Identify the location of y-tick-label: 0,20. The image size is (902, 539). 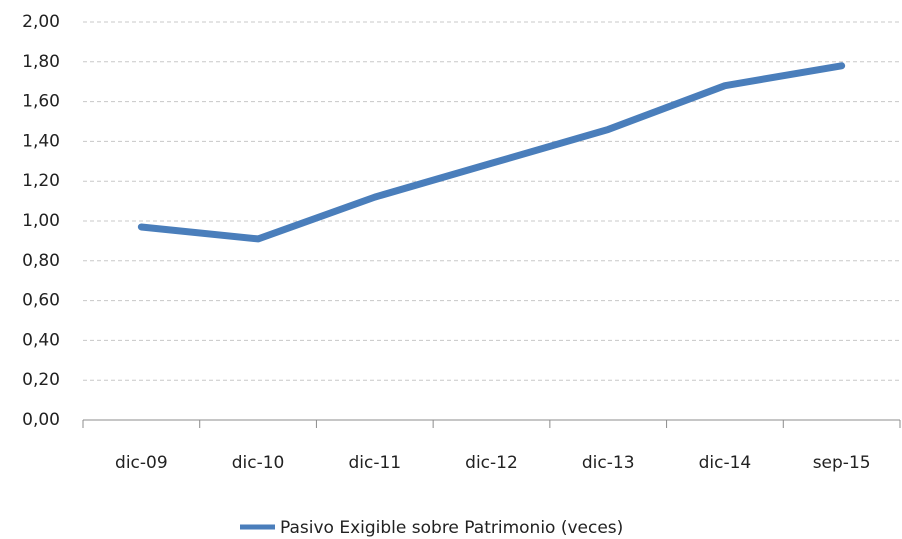
(41, 380).